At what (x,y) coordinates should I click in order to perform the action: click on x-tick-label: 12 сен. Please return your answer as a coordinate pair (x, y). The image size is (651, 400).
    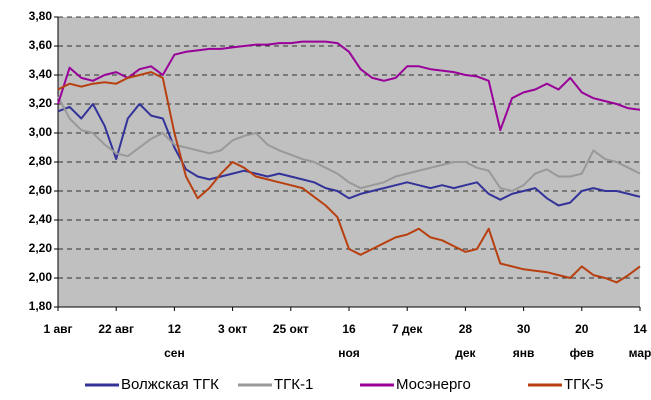
    Looking at the image, I should click on (174, 341).